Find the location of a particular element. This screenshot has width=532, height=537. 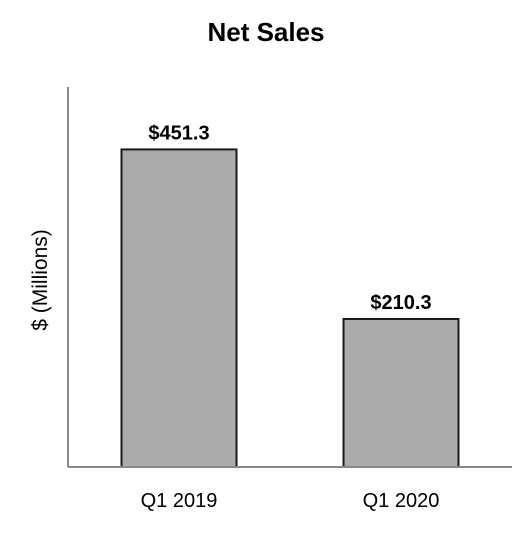

x-tick-label-q1-2019: Q1 2019 is located at coordinates (179, 501).